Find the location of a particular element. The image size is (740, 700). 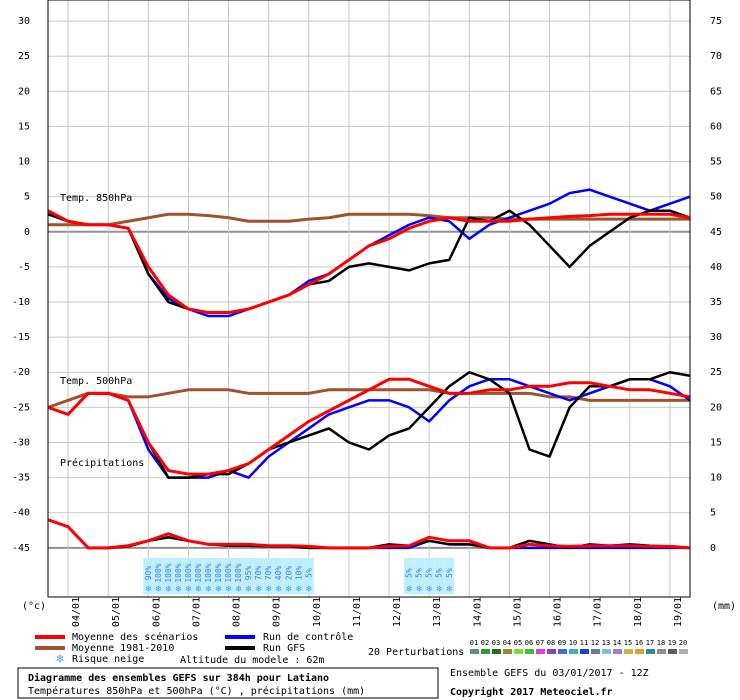

x-tick-label: 16/01 is located at coordinates (558, 612).